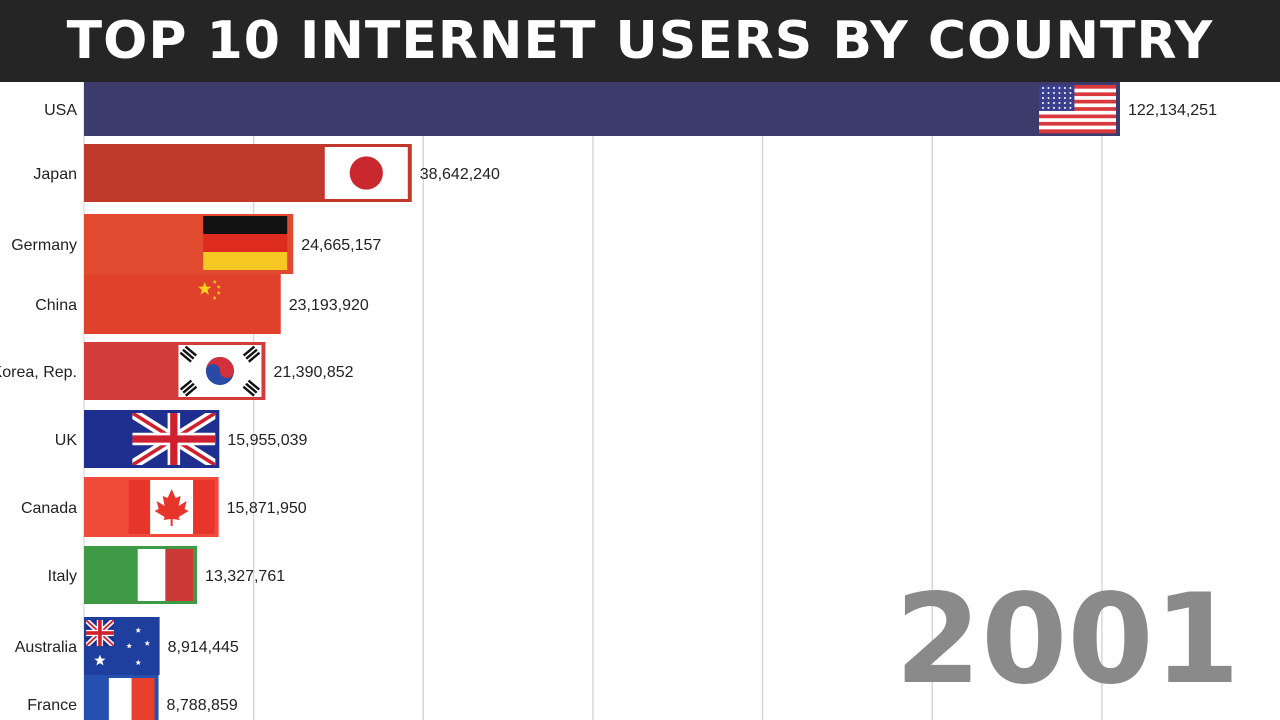 The width and height of the screenshot is (1280, 720). Describe the element at coordinates (171, 507) in the screenshot. I see `canada-flag` at that location.